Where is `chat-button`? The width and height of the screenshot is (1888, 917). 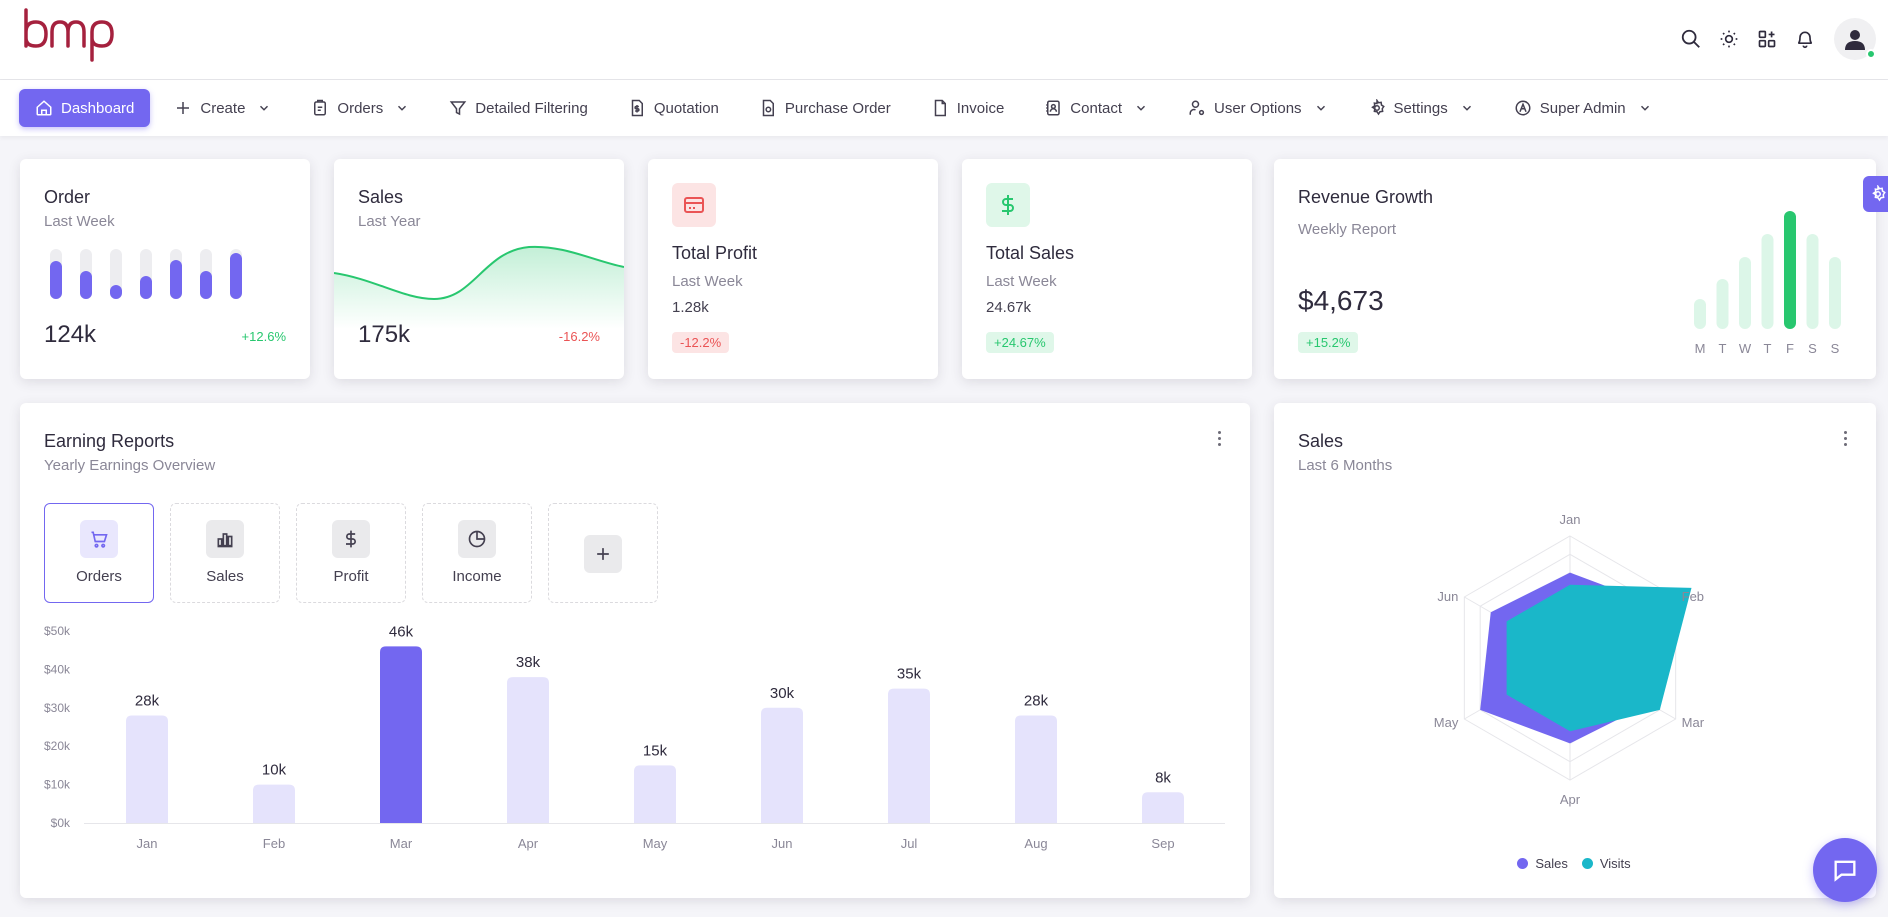 chat-button is located at coordinates (1845, 870).